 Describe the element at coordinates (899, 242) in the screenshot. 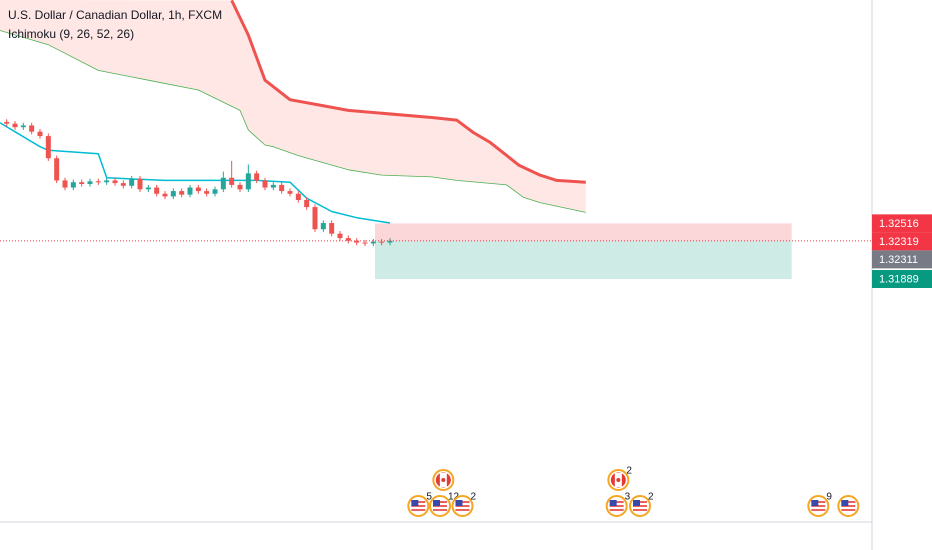

I see `price-label: 1.32319` at that location.